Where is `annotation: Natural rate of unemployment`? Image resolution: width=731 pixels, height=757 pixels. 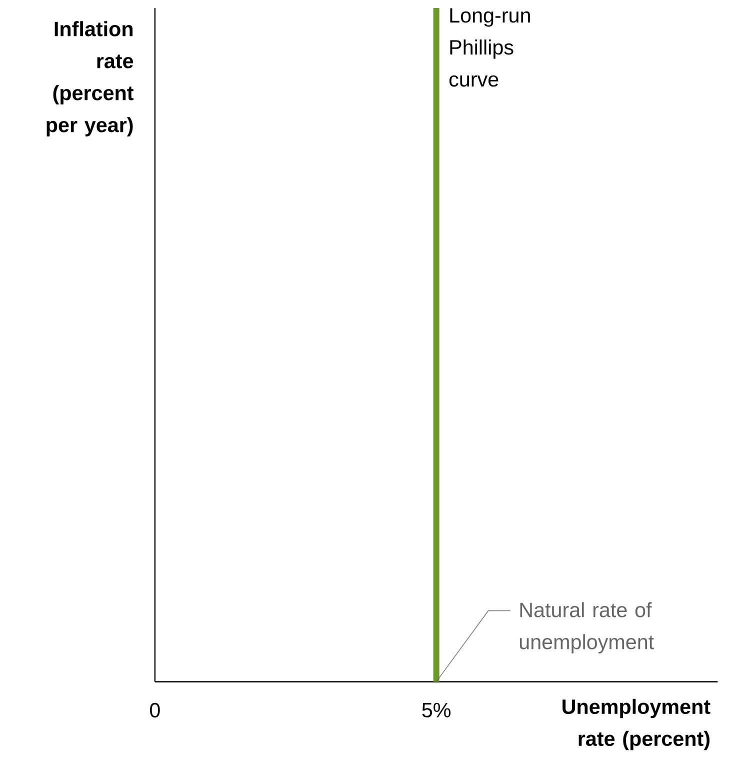
annotation: Natural rate of unemployment is located at coordinates (587, 628).